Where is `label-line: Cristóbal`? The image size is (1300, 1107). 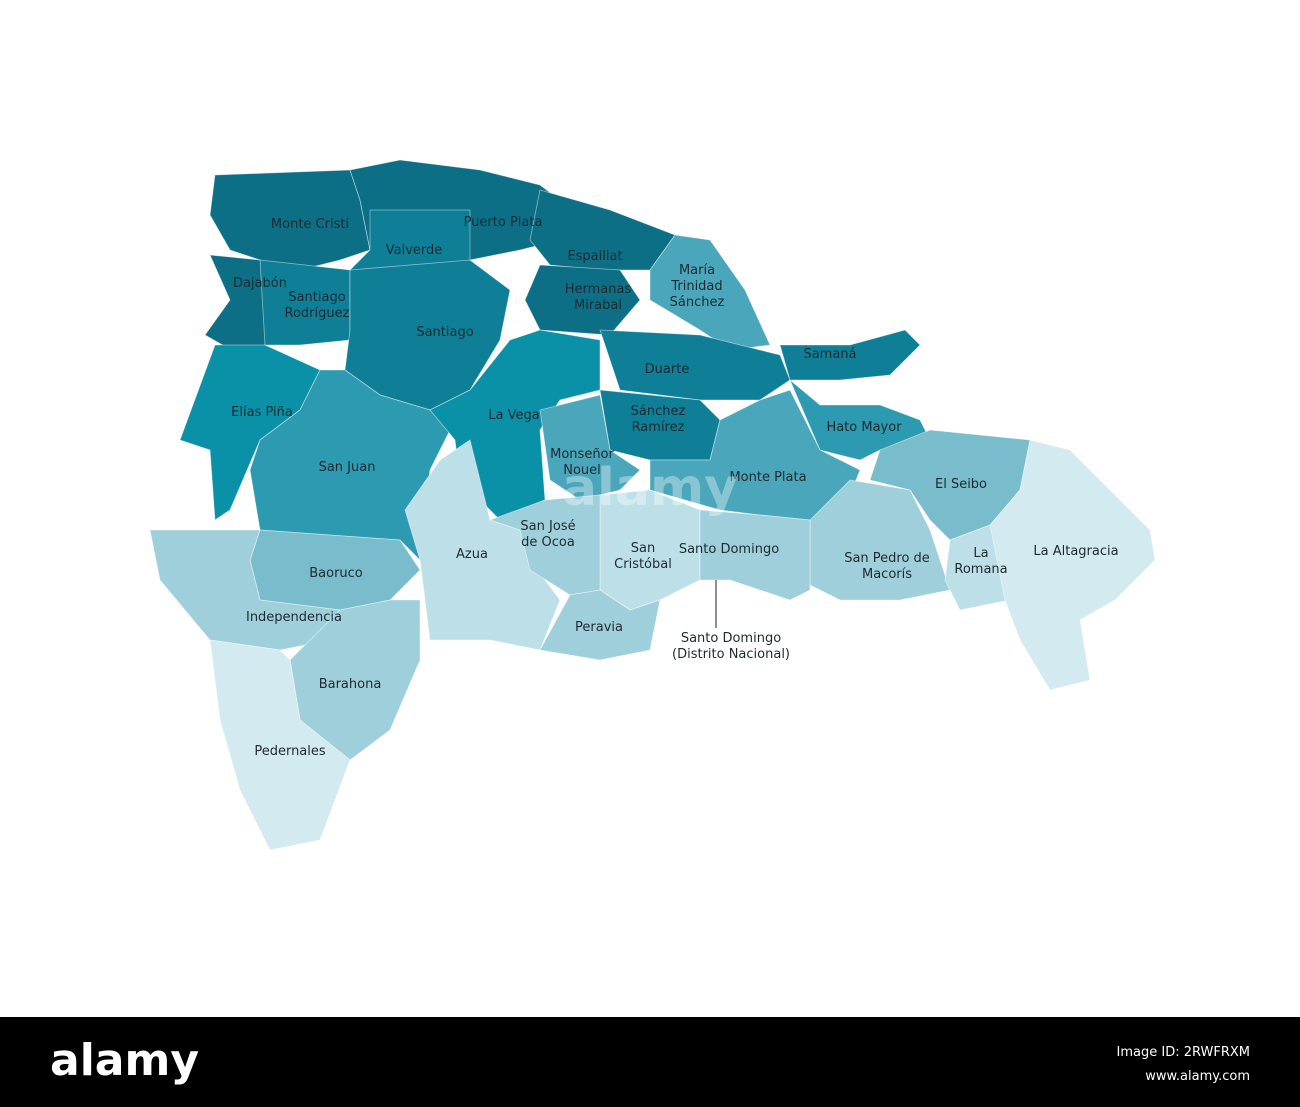
label-line: Cristóbal is located at coordinates (643, 564).